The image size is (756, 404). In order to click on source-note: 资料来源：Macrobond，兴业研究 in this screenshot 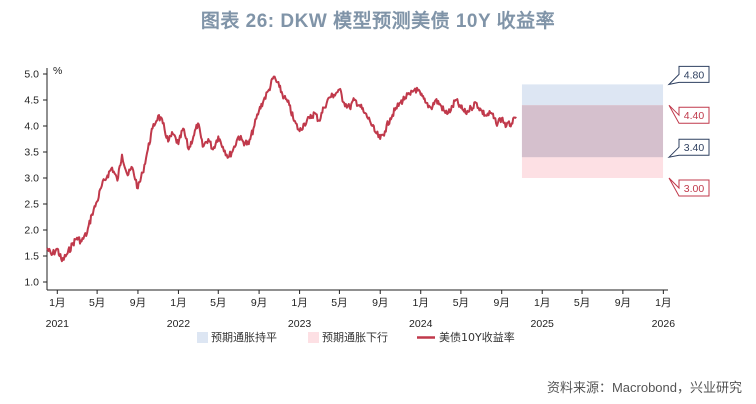, I will do `click(644, 387)`.